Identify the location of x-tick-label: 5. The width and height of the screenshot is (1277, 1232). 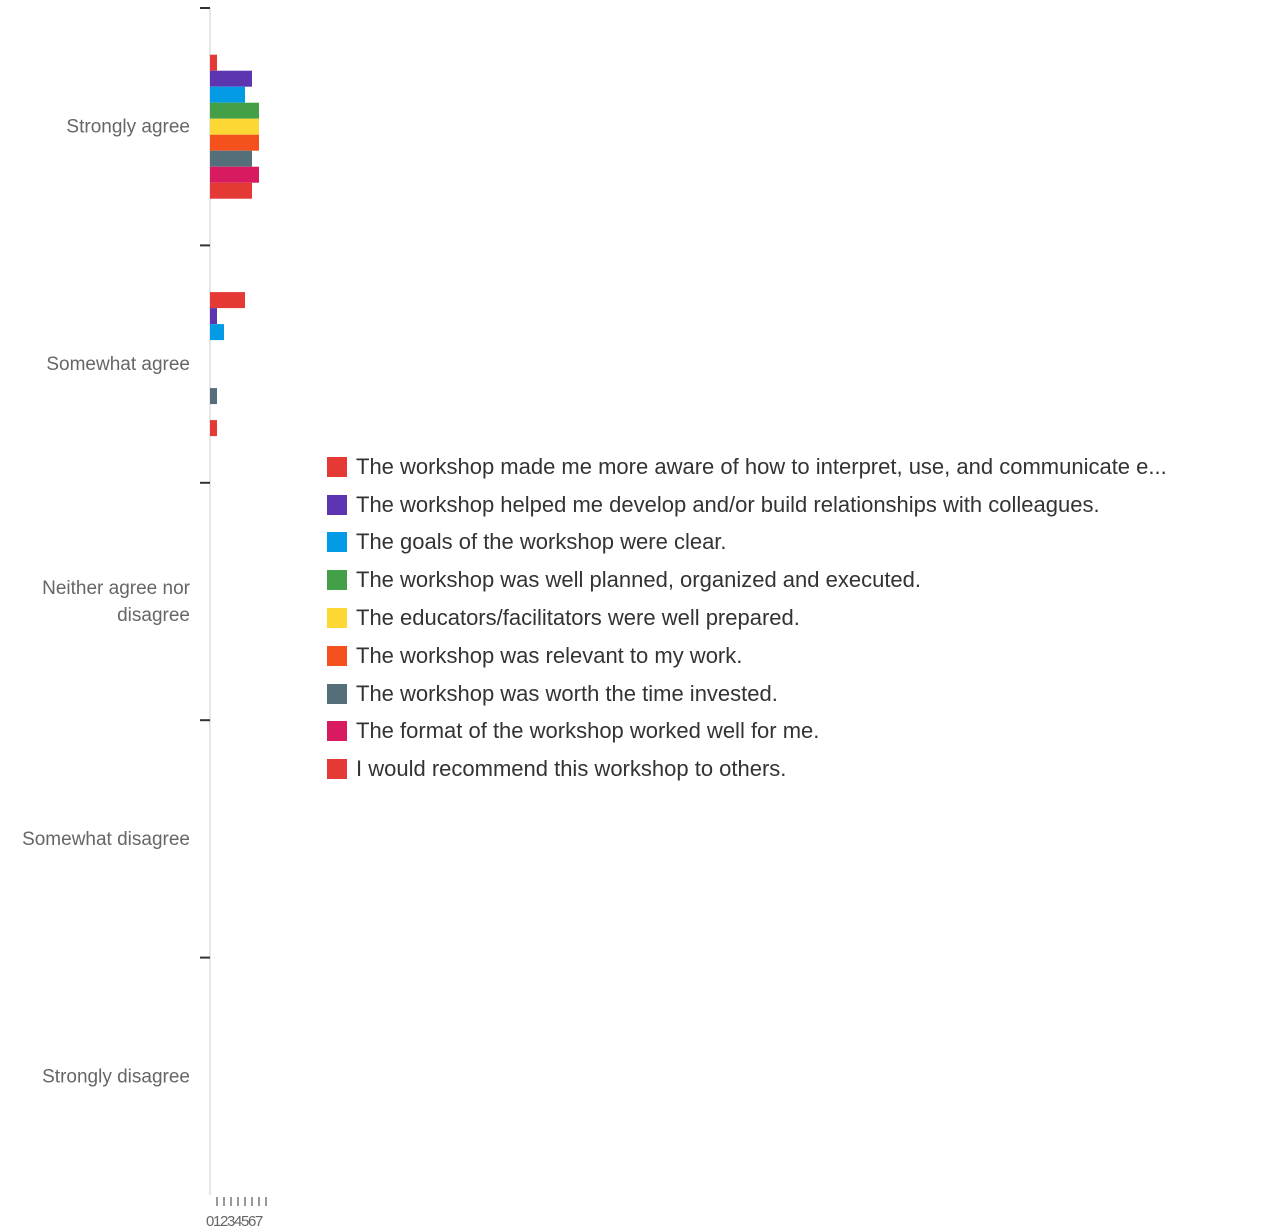
(245, 1221).